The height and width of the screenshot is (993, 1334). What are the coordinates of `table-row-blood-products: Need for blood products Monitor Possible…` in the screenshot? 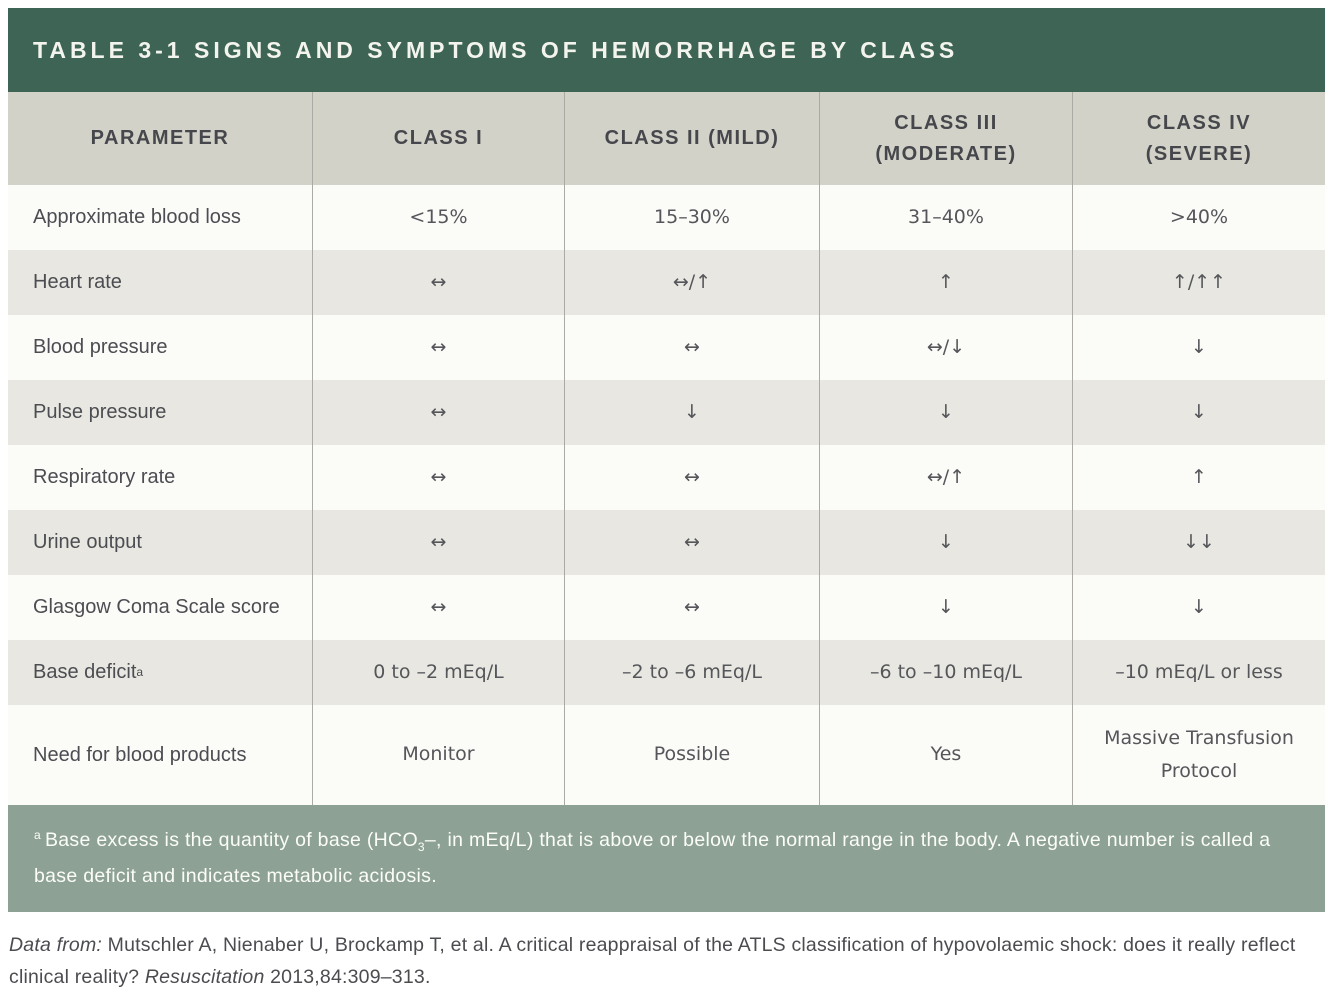 It's located at (666, 755).